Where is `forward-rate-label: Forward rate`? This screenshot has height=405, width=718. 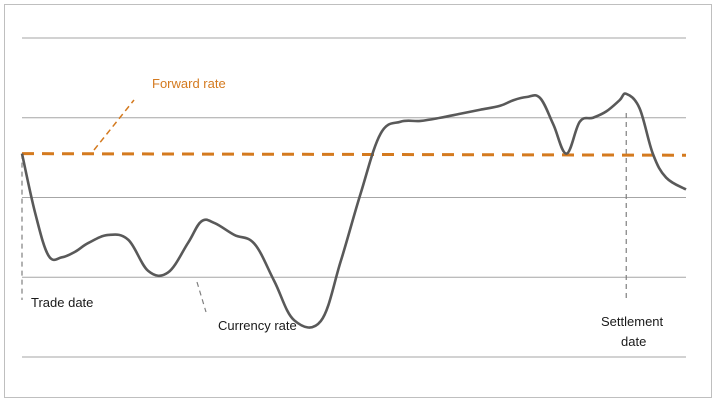 forward-rate-label: Forward rate is located at coordinates (189, 83).